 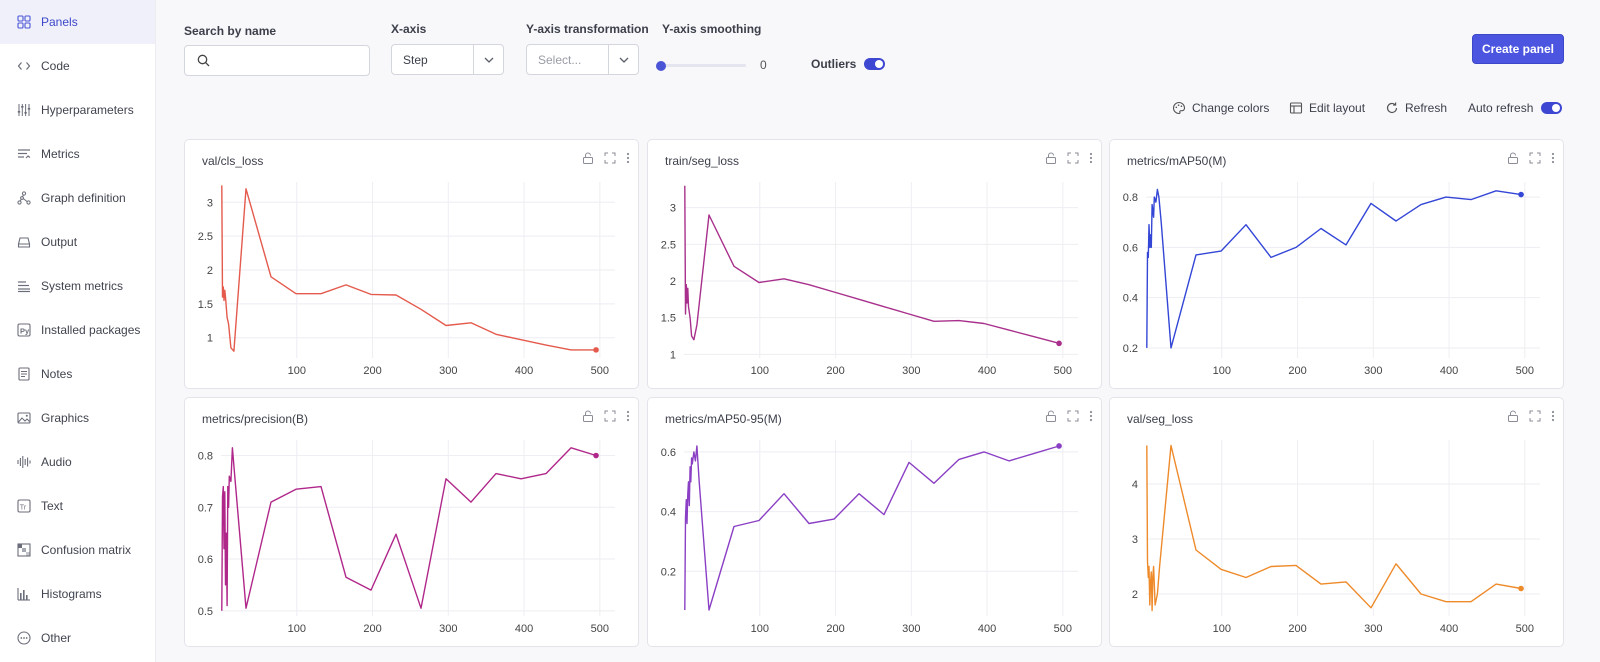 What do you see at coordinates (1518, 49) in the screenshot?
I see `create-panel-button: Create panel` at bounding box center [1518, 49].